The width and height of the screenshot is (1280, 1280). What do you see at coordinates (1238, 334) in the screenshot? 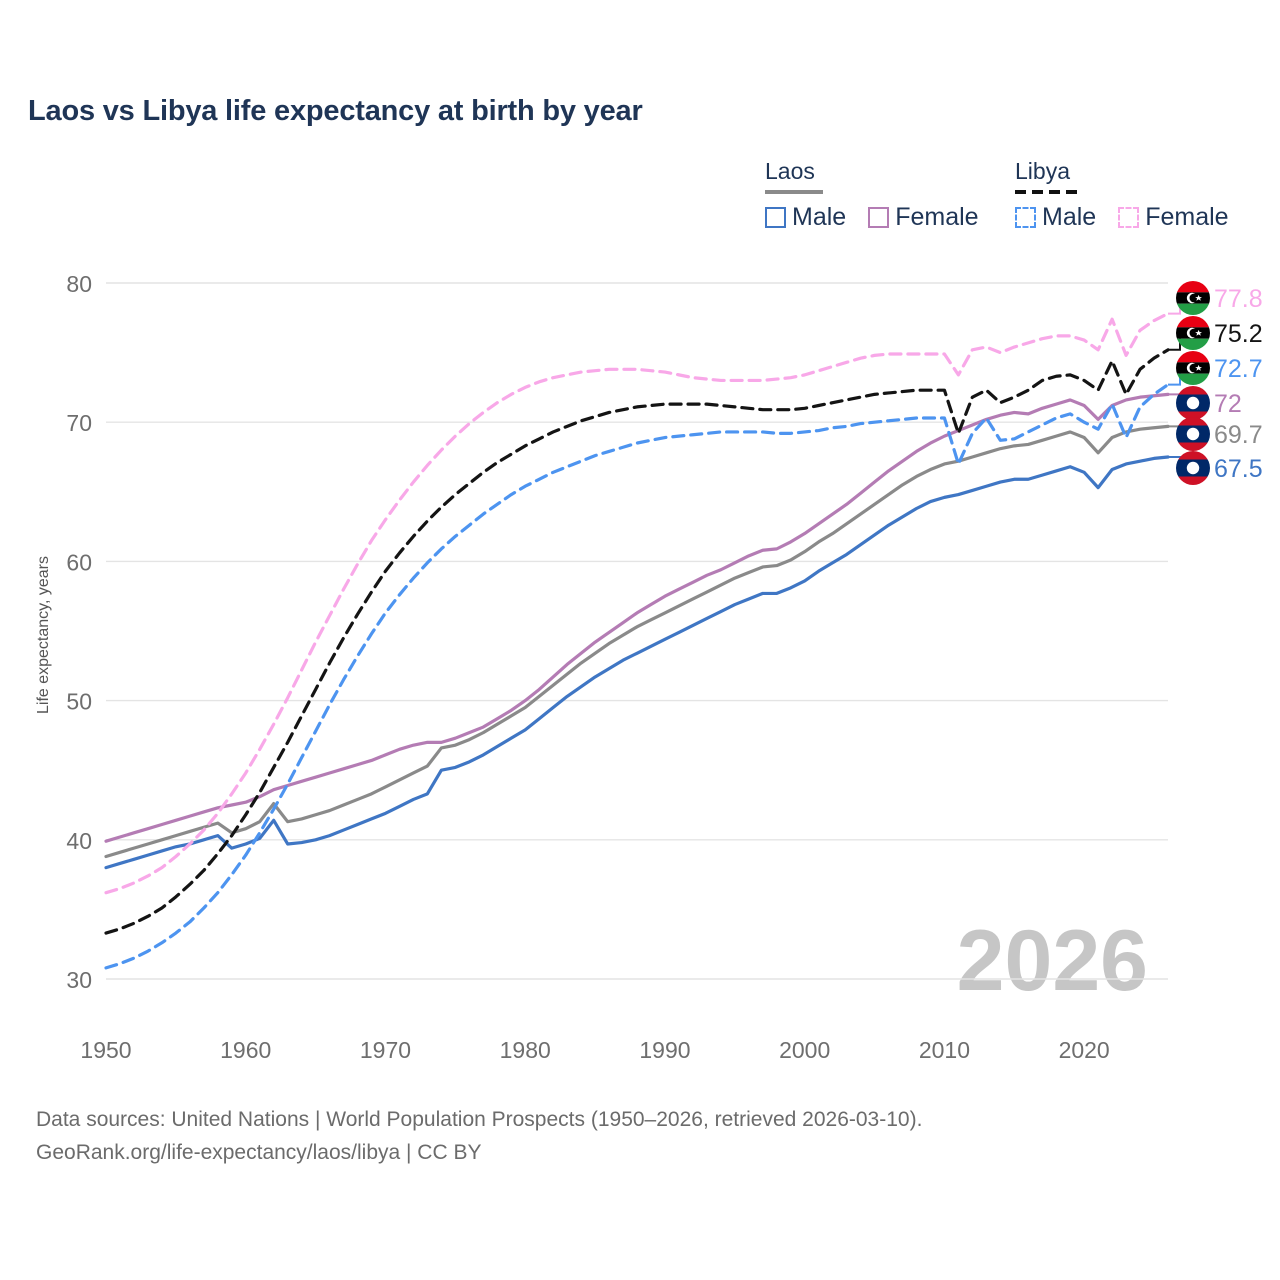
I see `end-label-value: 75.2` at bounding box center [1238, 334].